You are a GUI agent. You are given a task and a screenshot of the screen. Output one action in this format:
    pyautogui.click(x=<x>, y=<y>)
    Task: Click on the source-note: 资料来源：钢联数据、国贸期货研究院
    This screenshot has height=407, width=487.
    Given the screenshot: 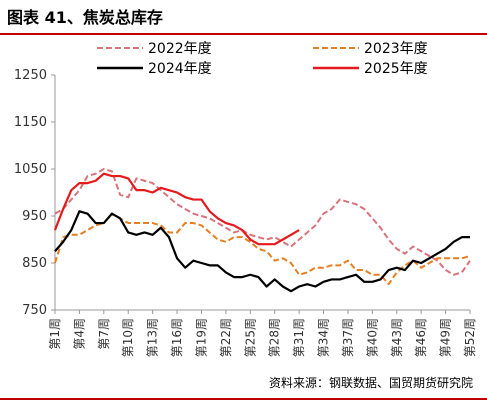 What is the action you would take?
    pyautogui.click(x=370, y=383)
    